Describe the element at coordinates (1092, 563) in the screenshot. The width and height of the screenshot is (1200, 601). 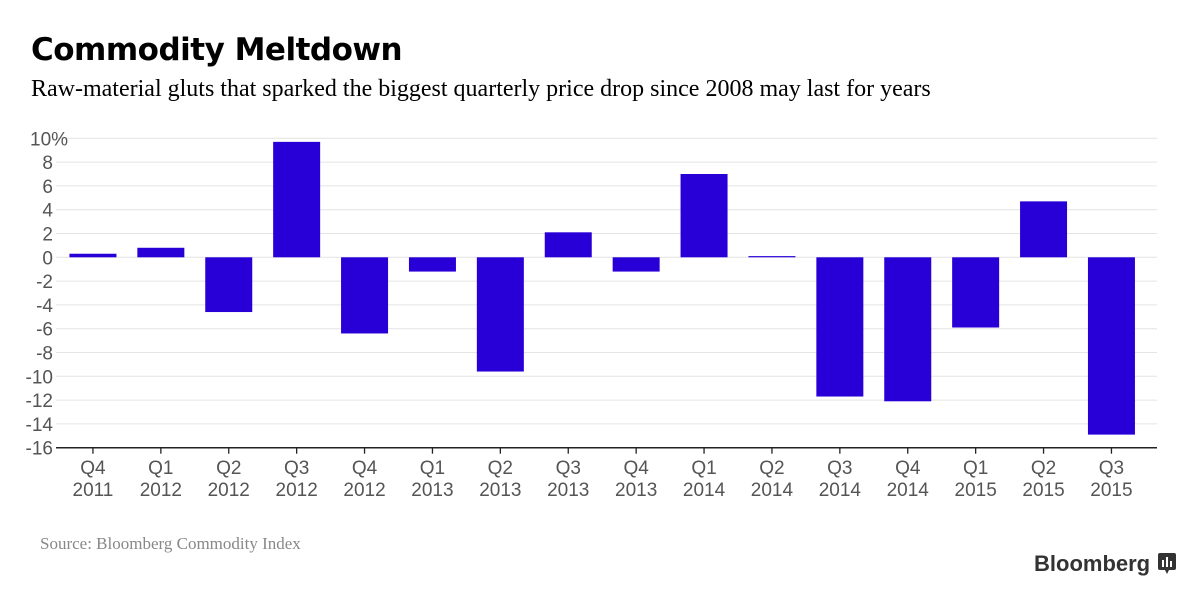
I see `logo-text: Bloomberg` at that location.